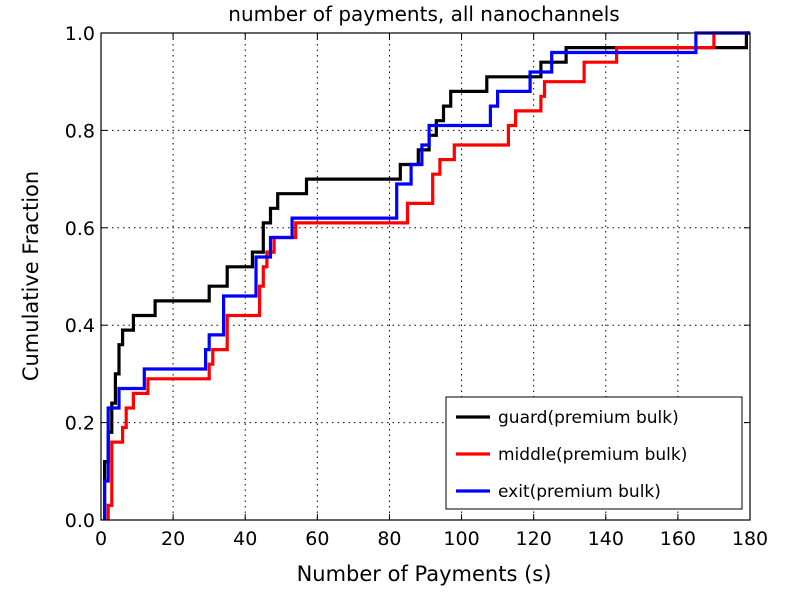  I want to click on x-tick-label: 180, so click(750, 539).